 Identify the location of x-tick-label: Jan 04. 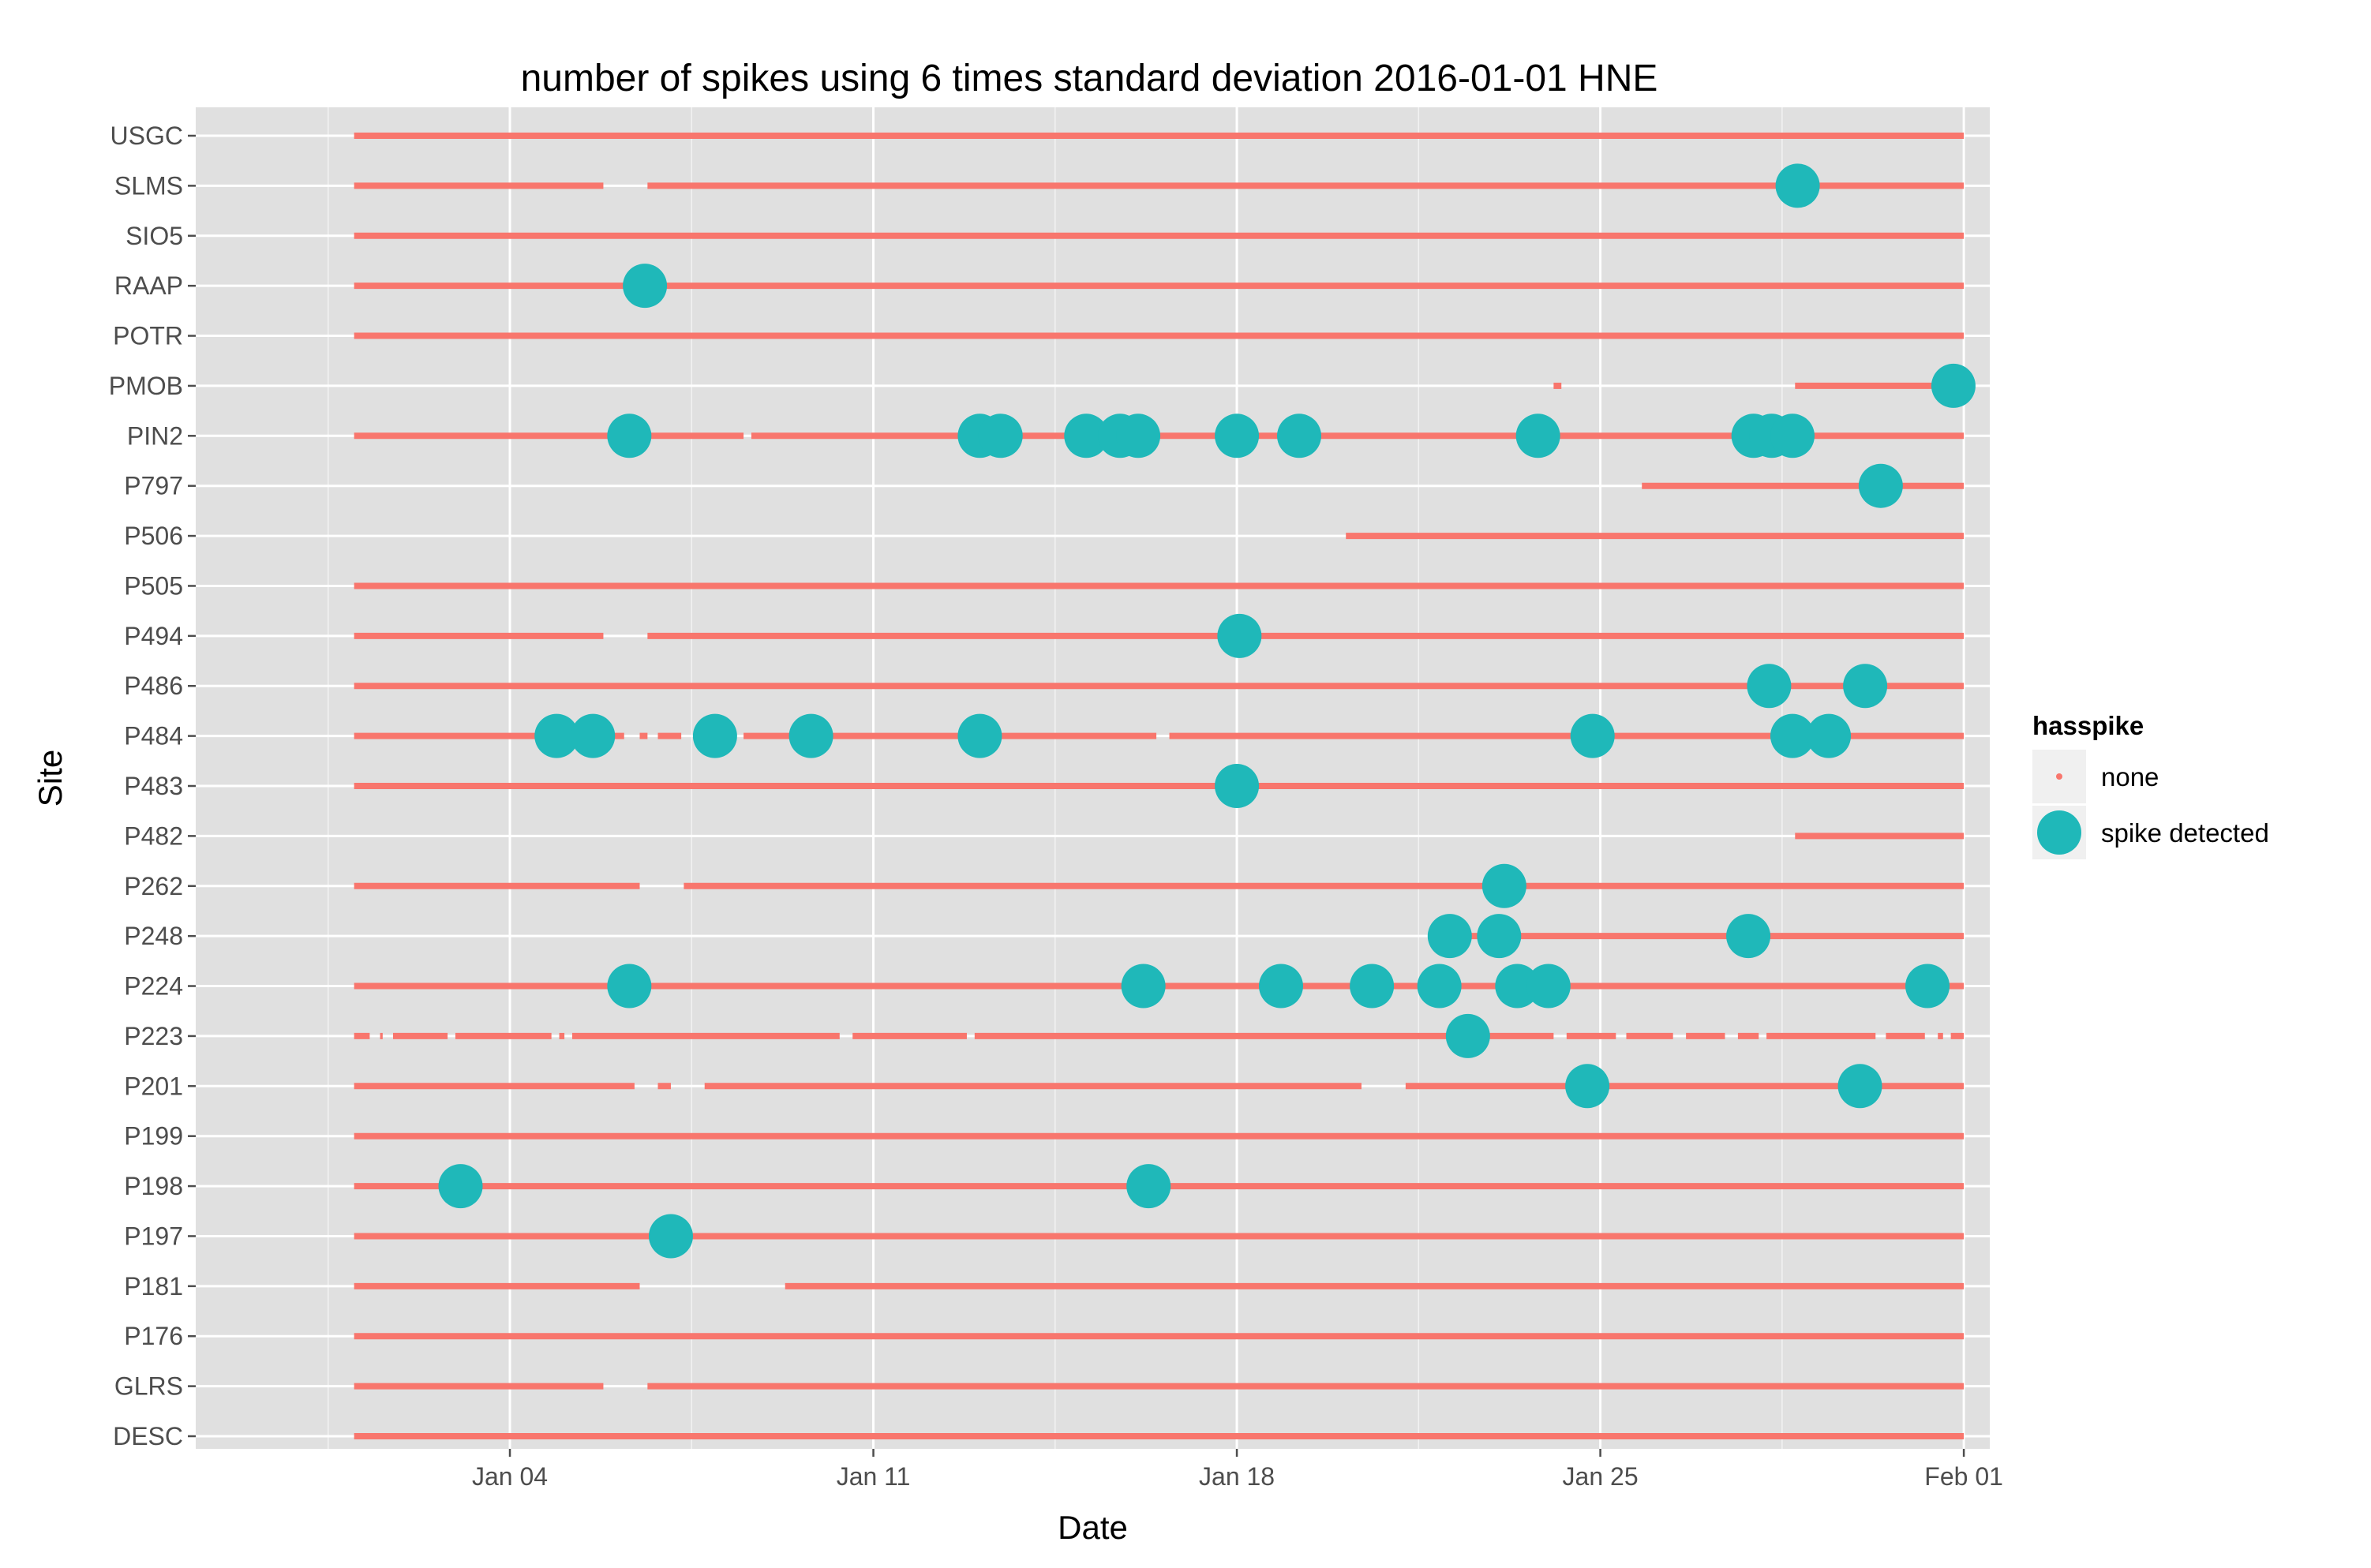
(510, 1477).